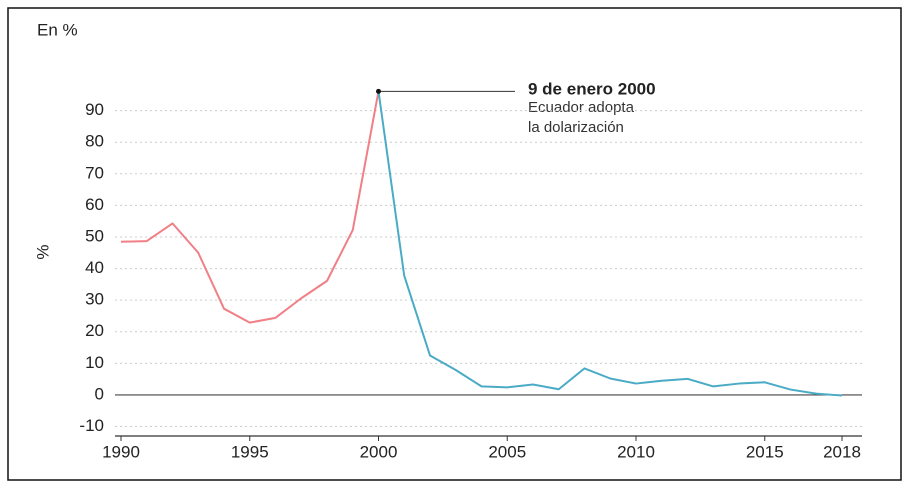 The width and height of the screenshot is (910, 489). Describe the element at coordinates (765, 451) in the screenshot. I see `x-tick-label: 2015` at that location.